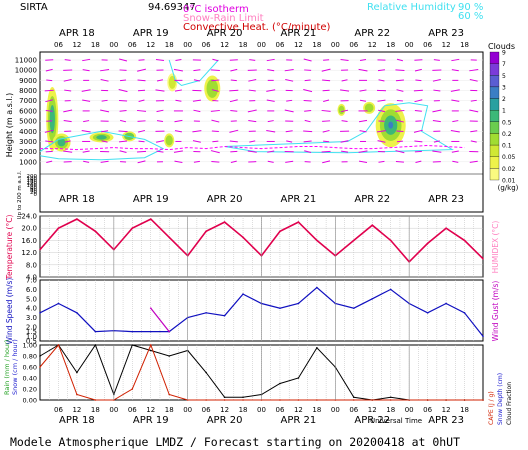 Image resolution: width=528 pixels, height=450 pixels. Describe the element at coordinates (32, 179) in the screenshot. I see `clouds-y-tick-low: 180` at that location.